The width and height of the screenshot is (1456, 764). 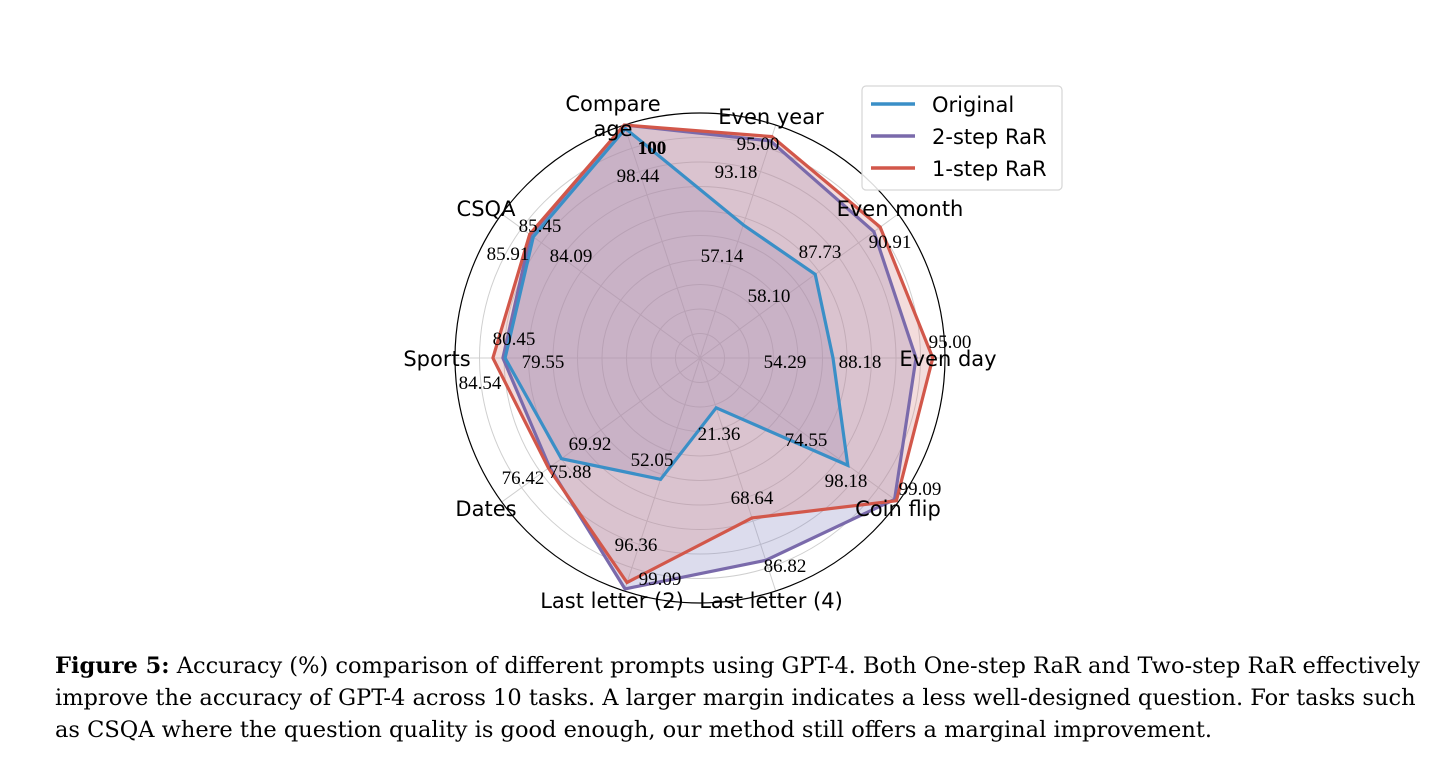 I want to click on axis-label-coin-flip: Coin flip, so click(x=898, y=509).